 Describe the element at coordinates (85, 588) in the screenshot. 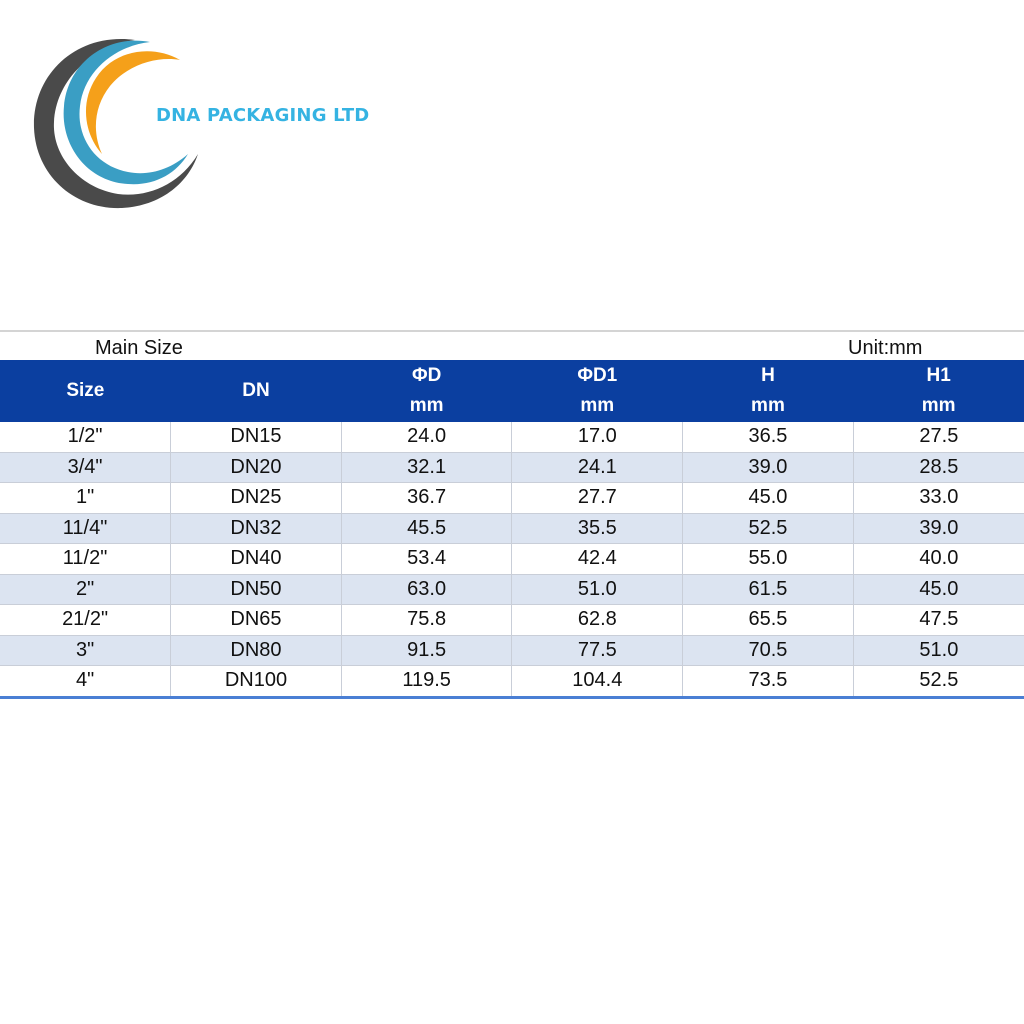

I see `cell-size: 2"` at that location.